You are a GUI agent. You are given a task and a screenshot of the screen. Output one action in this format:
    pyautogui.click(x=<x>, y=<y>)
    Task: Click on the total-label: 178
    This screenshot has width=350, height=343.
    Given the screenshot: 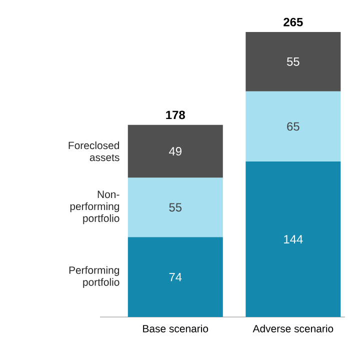 What is the action you would take?
    pyautogui.click(x=175, y=115)
    